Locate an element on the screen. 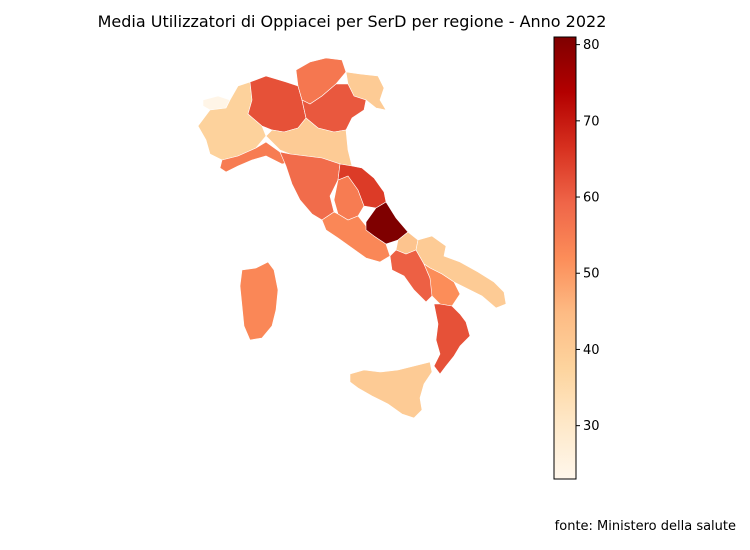 The height and width of the screenshot is (550, 750). region-piemonte is located at coordinates (232, 121).